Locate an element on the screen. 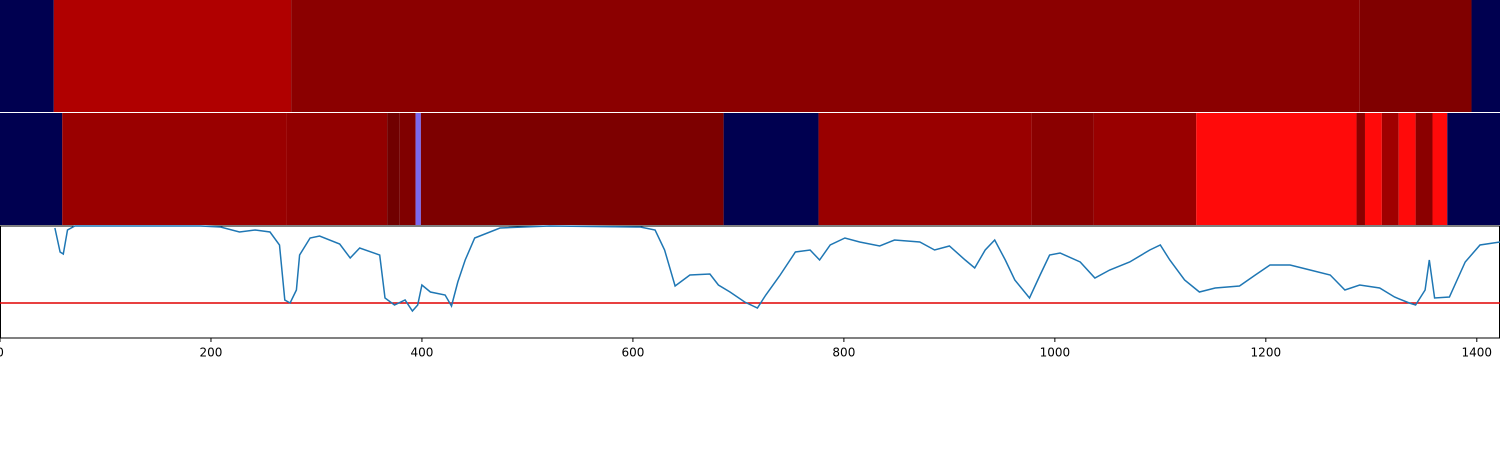 This screenshot has height=454, width=1500. x-tick-label: 600 is located at coordinates (632, 353).